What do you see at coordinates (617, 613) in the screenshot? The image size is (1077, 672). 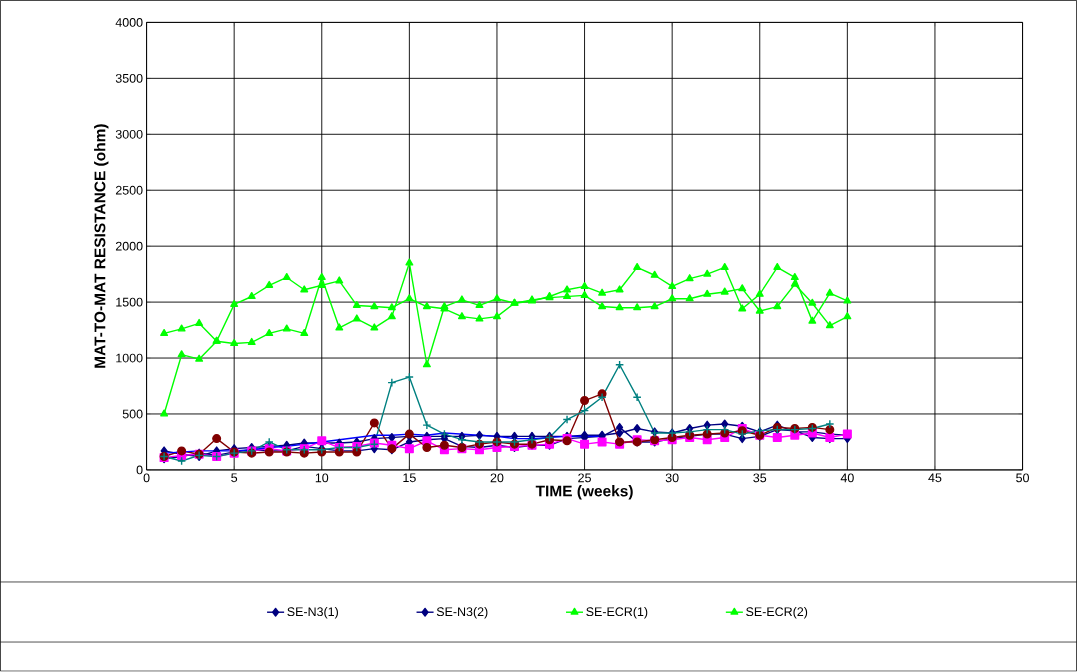 I see `legend-label: SE-ECR(1)` at bounding box center [617, 613].